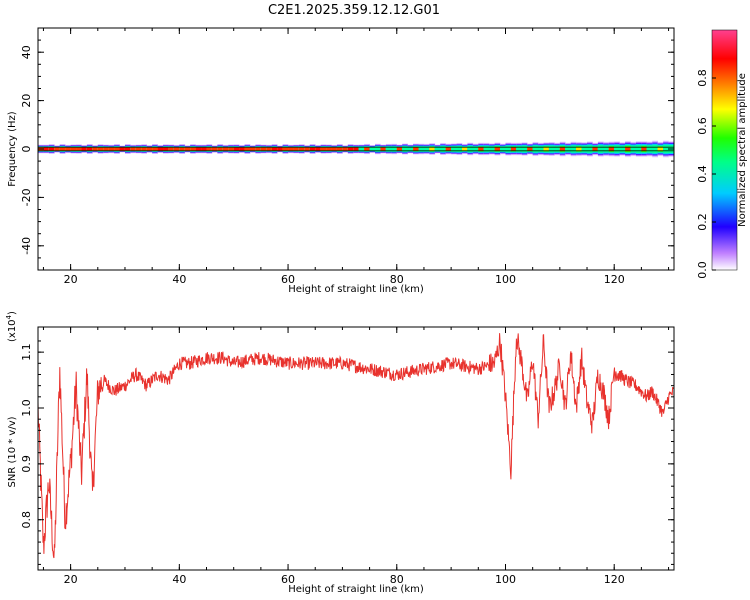 Image resolution: width=750 pixels, height=600 pixels. Describe the element at coordinates (724, 150) in the screenshot. I see `colorbar-gradient` at that location.